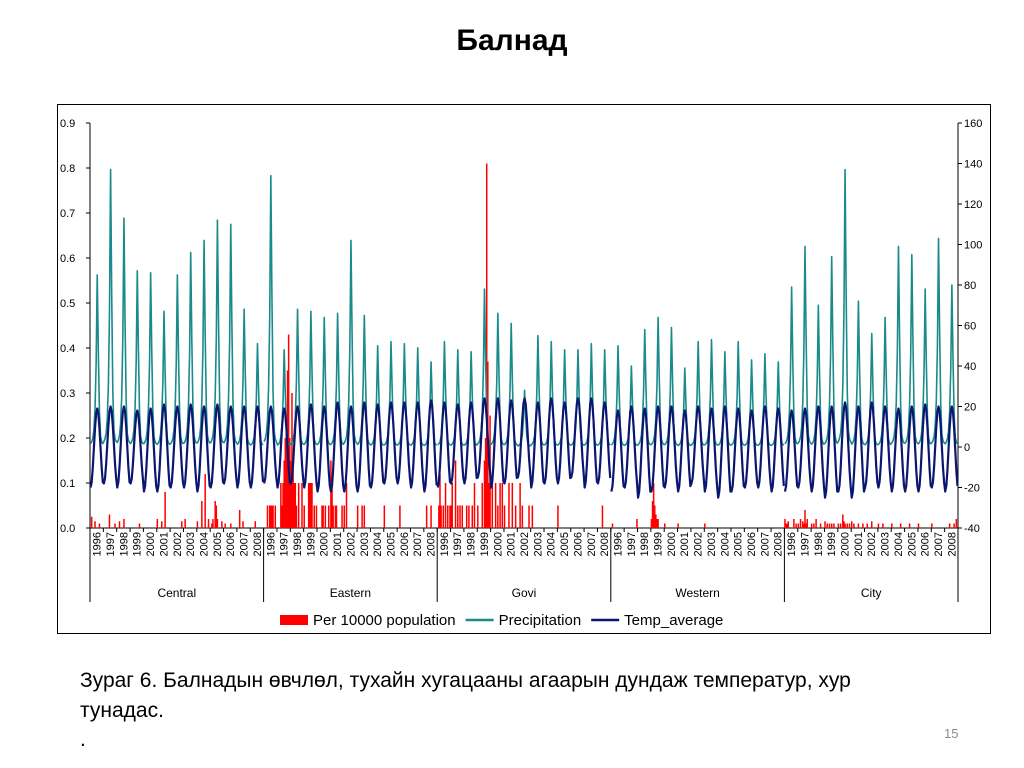 The image size is (1024, 768). What do you see at coordinates (378, 544) in the screenshot?
I see `year-label: 2004` at bounding box center [378, 544].